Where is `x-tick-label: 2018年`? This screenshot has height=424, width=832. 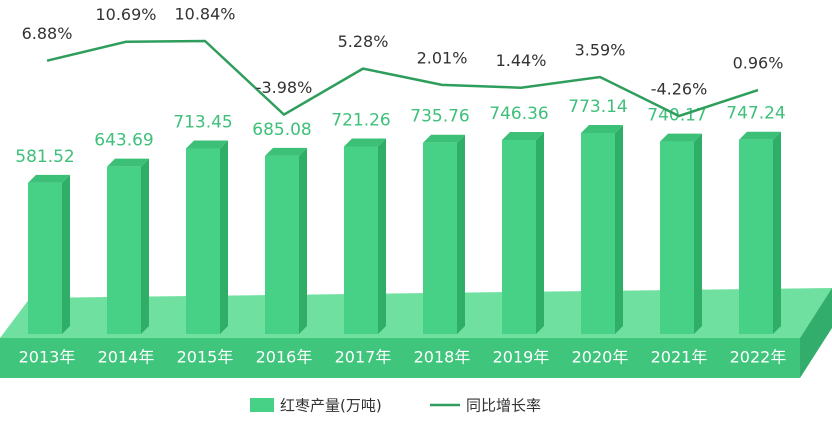
x-tick-label: 2018年 is located at coordinates (442, 357).